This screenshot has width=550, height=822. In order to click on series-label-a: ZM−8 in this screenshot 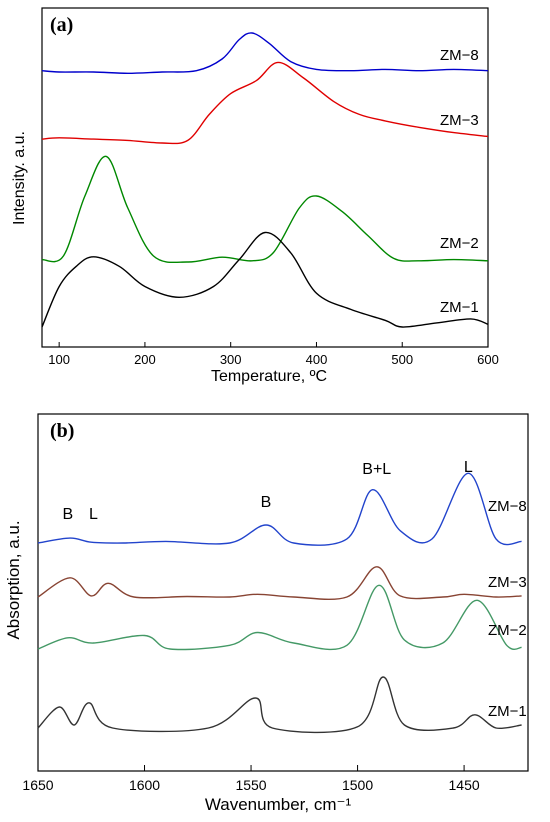, I will do `click(459, 55)`.